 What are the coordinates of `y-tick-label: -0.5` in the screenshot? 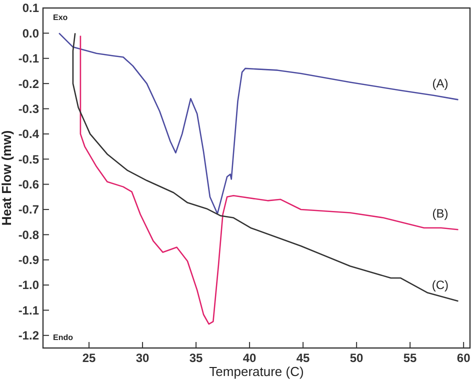 It's located at (29, 159).